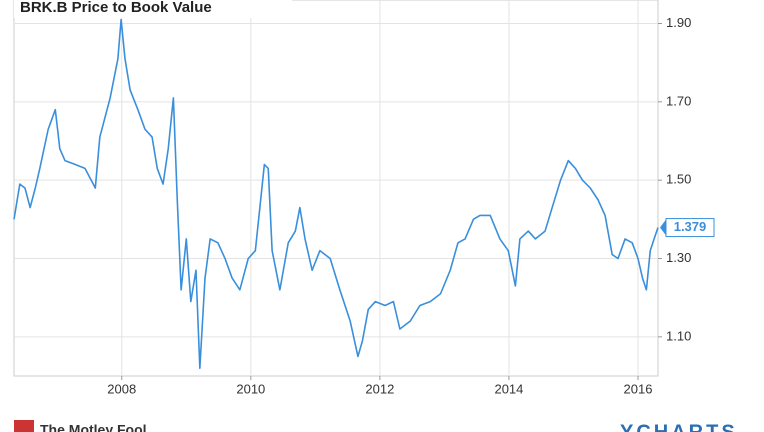 The image size is (764, 432). What do you see at coordinates (508, 388) in the screenshot?
I see `x-tick-label: 2014` at bounding box center [508, 388].